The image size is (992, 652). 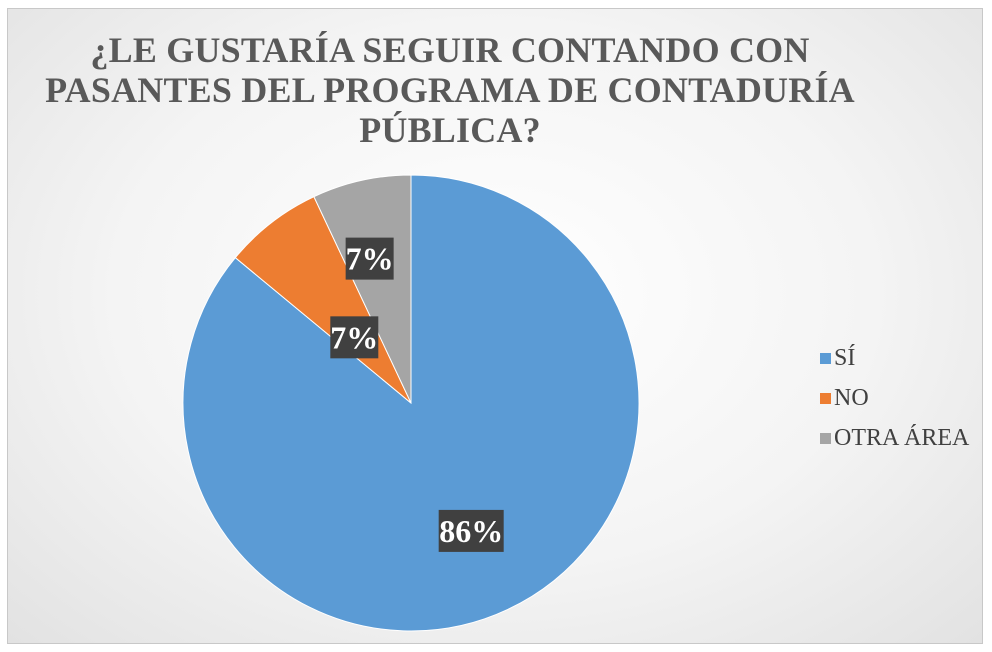 I want to click on legend-item-si: SÍ, so click(x=905, y=358).